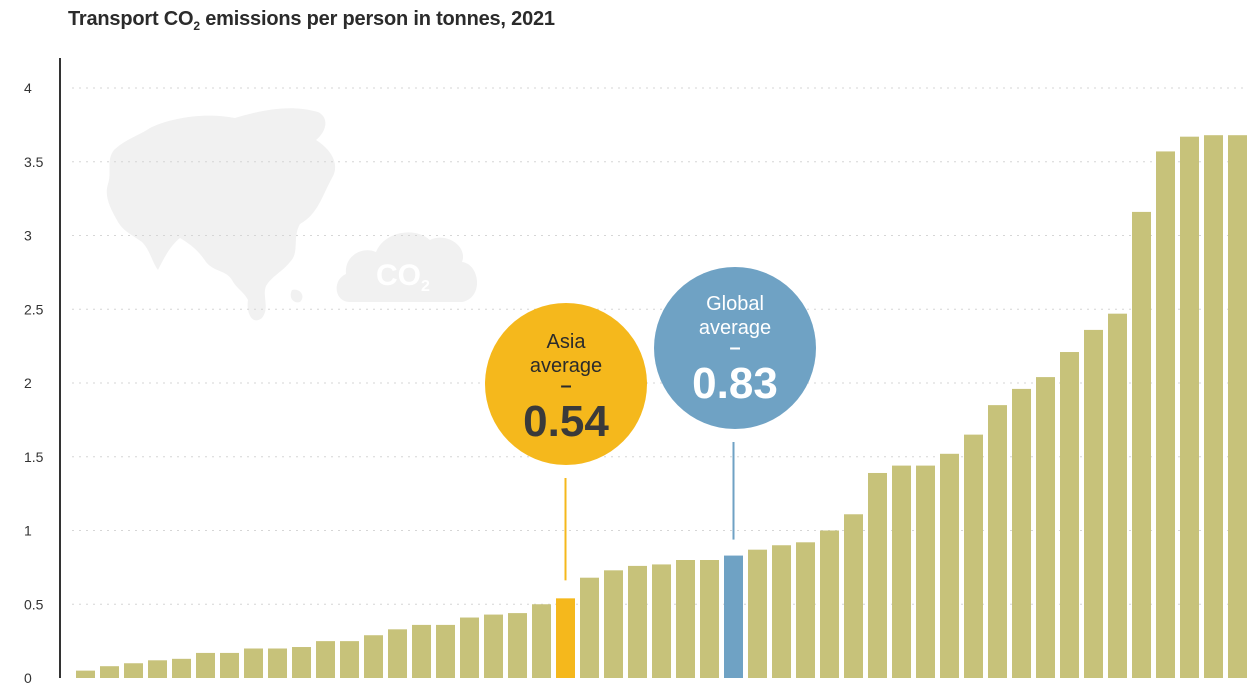 The width and height of the screenshot is (1247, 684). What do you see at coordinates (131, 19) in the screenshot?
I see `chart-title-main: Transport CO` at bounding box center [131, 19].